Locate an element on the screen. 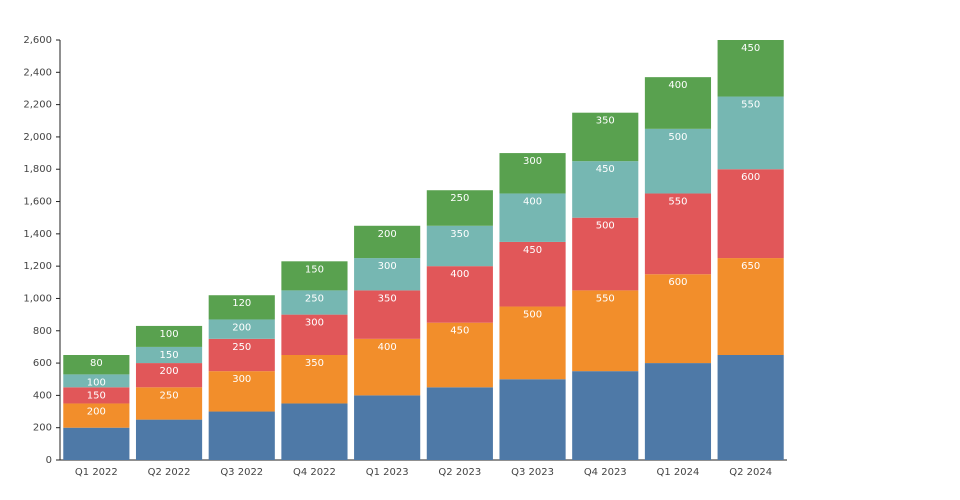  y-tick-label: 0 is located at coordinates (49, 460).